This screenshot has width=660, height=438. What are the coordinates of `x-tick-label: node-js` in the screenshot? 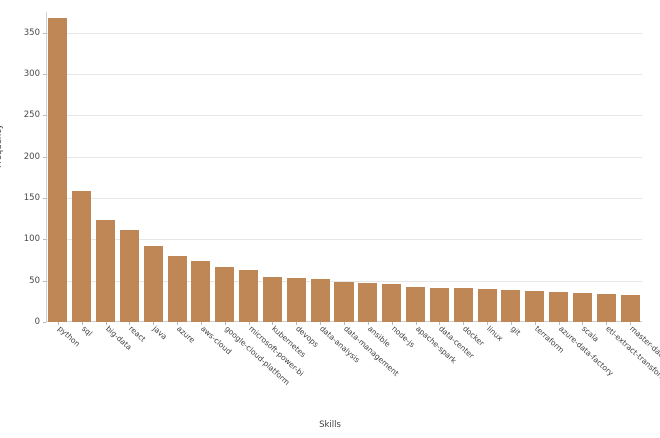 It's located at (403, 337).